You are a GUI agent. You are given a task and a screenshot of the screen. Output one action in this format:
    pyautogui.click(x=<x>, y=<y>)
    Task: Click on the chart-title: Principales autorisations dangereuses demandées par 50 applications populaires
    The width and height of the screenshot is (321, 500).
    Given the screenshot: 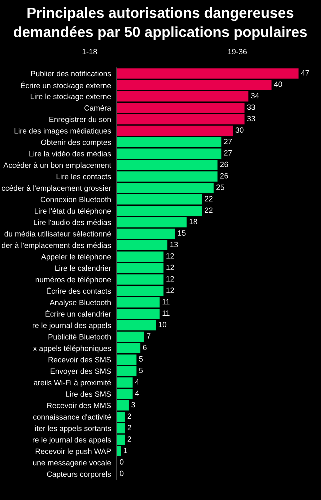 What is the action you would take?
    pyautogui.click(x=161, y=24)
    